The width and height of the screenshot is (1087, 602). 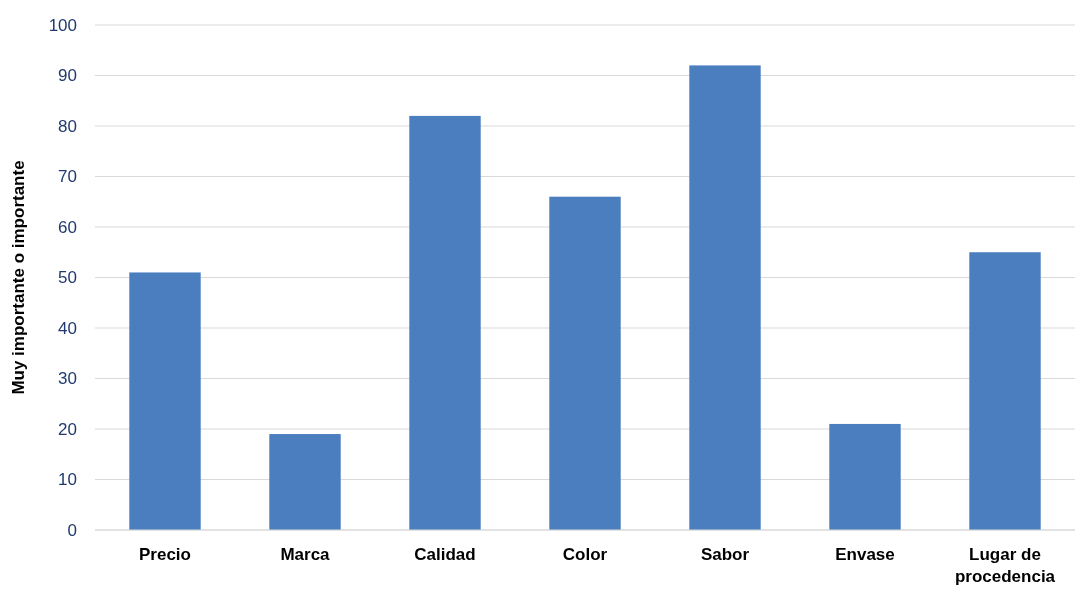 I want to click on y-tick-label: 30, so click(x=67, y=379).